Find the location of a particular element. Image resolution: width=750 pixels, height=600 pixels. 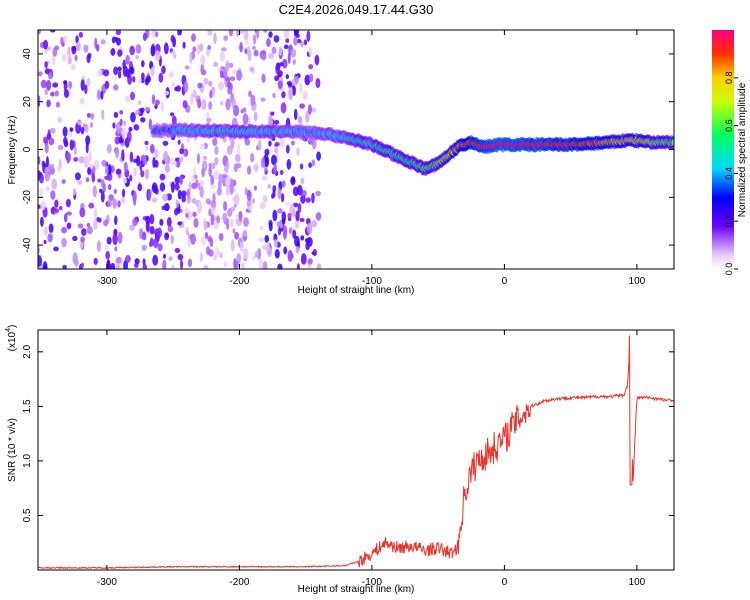

colorbar-tick-label: 0.2 is located at coordinates (729, 221).